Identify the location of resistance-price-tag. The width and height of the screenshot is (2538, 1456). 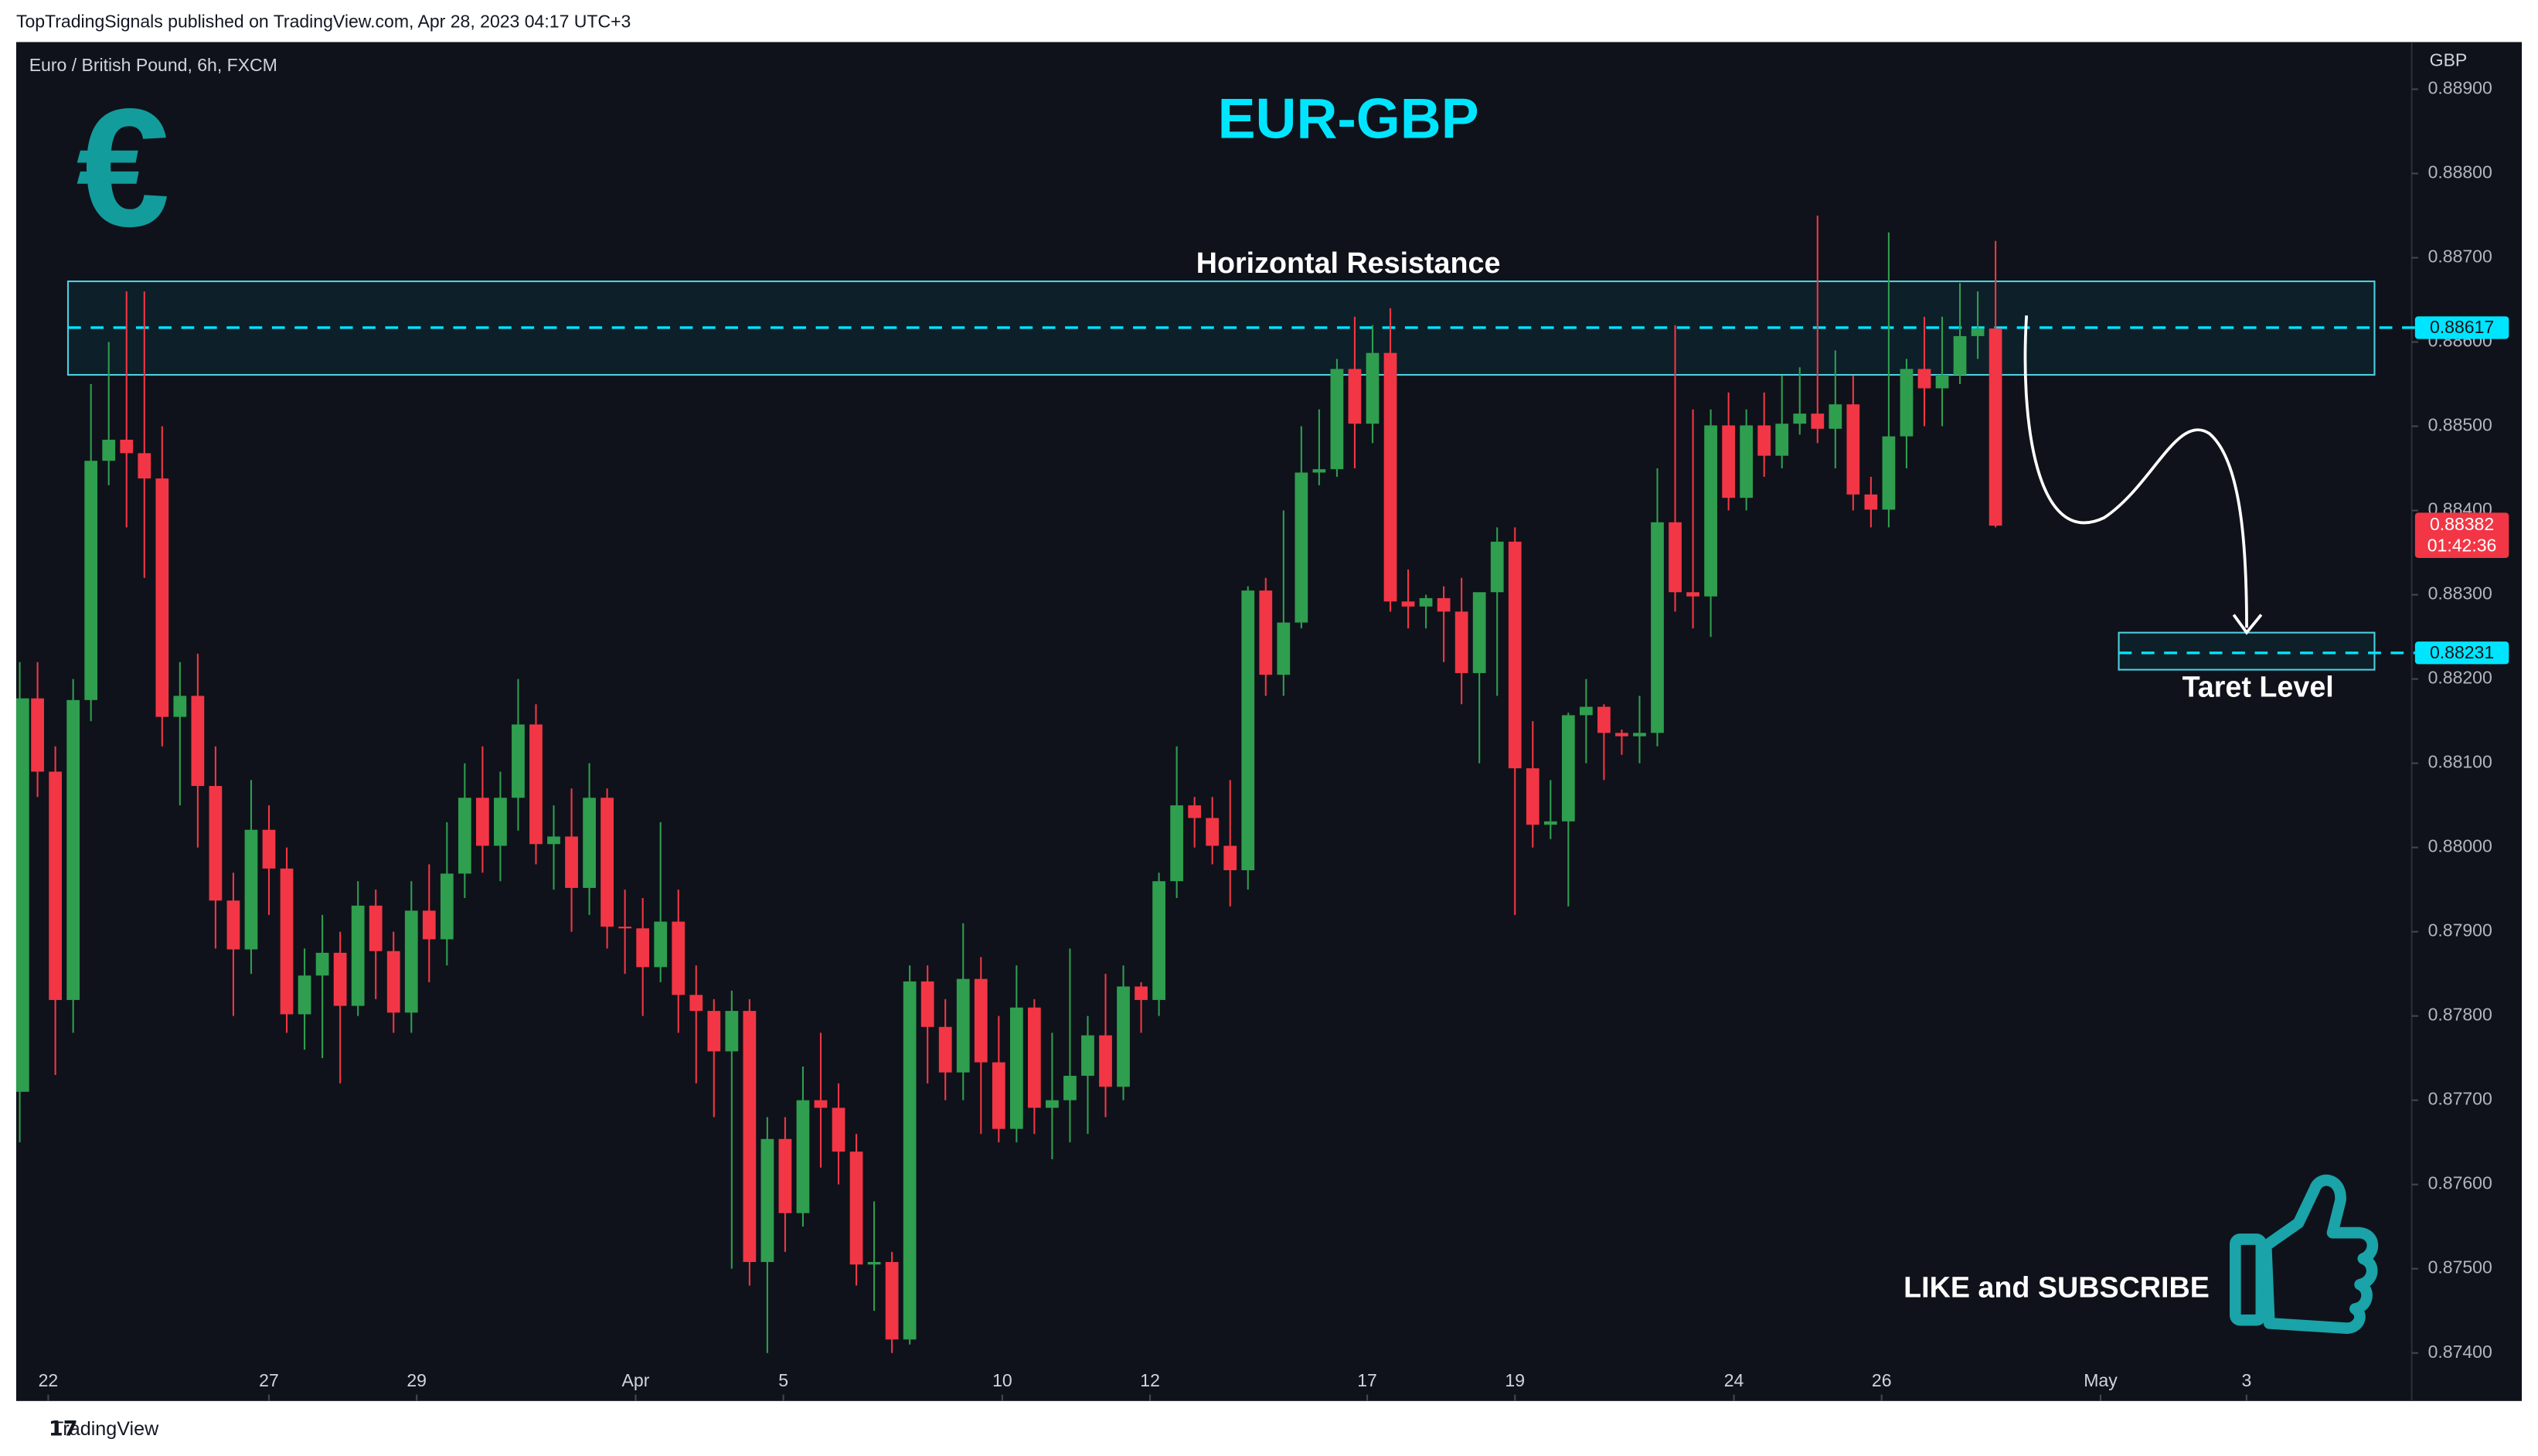
(2461, 328).